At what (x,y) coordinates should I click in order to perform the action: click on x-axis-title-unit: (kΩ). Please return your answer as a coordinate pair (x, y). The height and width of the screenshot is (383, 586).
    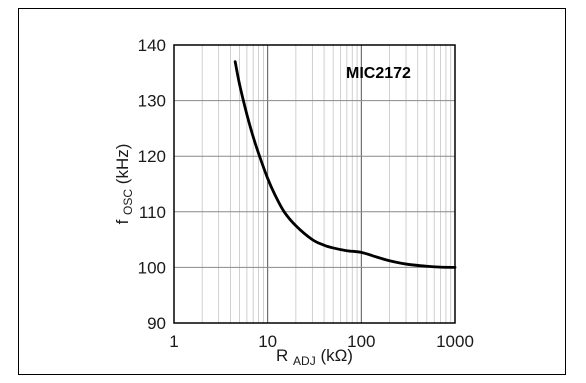
    Looking at the image, I should click on (336, 355).